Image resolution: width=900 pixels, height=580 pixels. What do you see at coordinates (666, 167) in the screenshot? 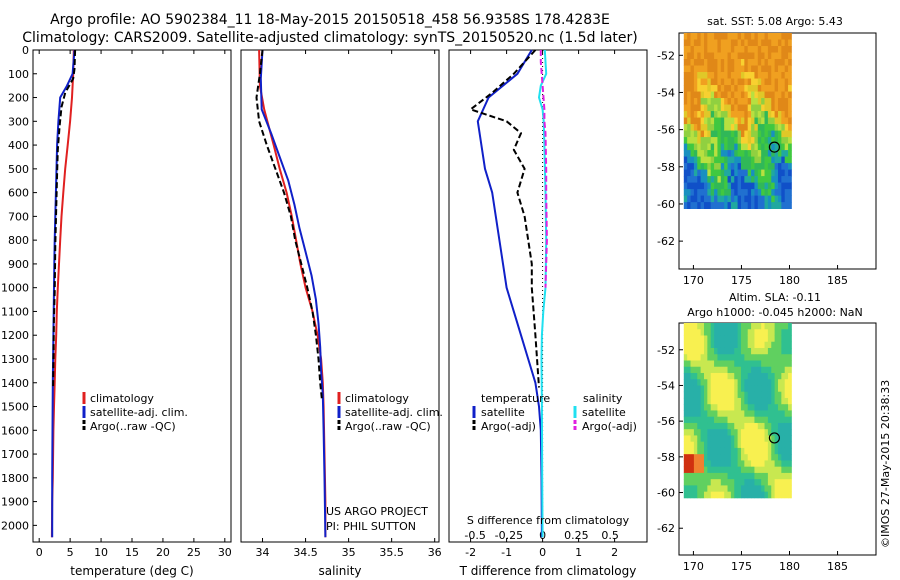
I see `lat-tick-label: -58` at bounding box center [666, 167].